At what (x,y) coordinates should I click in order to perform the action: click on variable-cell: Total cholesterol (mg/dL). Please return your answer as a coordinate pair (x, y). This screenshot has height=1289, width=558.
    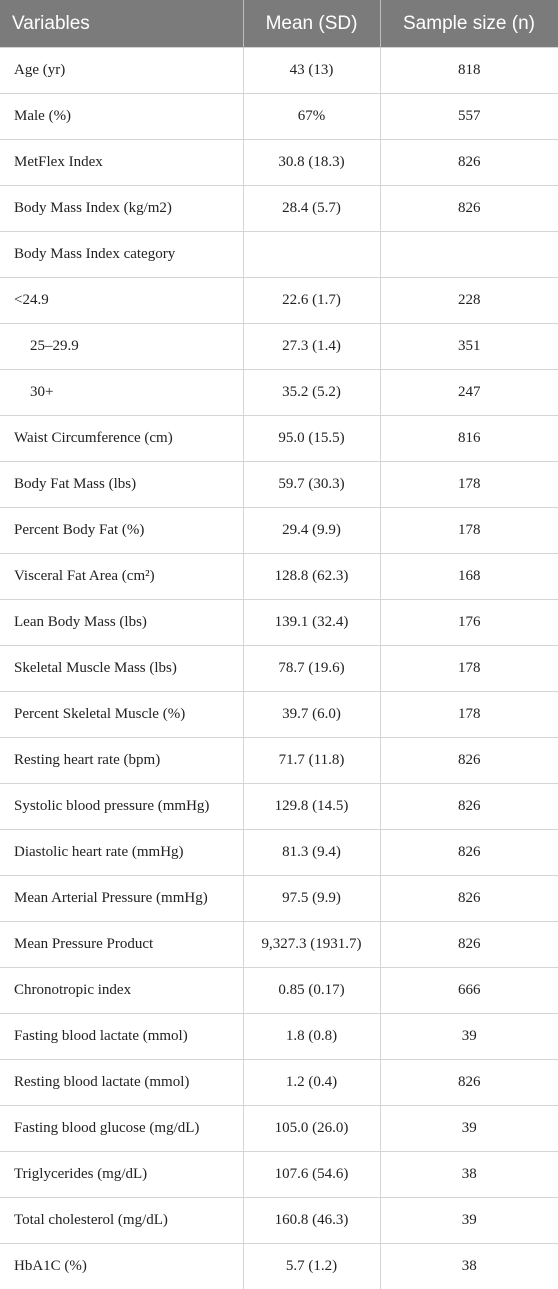
    Looking at the image, I should click on (122, 1220).